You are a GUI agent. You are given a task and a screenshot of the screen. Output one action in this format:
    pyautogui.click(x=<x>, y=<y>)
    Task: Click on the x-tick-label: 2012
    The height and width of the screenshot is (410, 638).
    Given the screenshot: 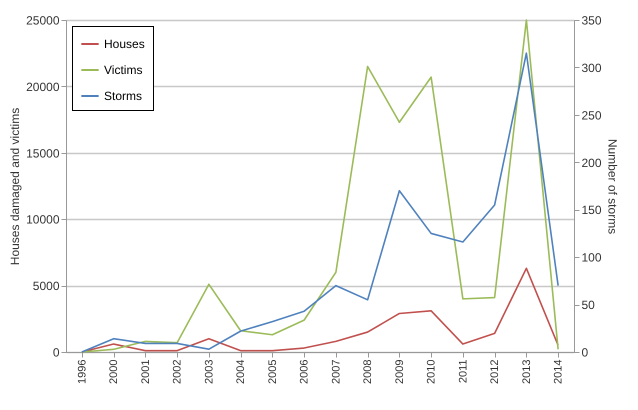 What is the action you would take?
    pyautogui.click(x=495, y=372)
    